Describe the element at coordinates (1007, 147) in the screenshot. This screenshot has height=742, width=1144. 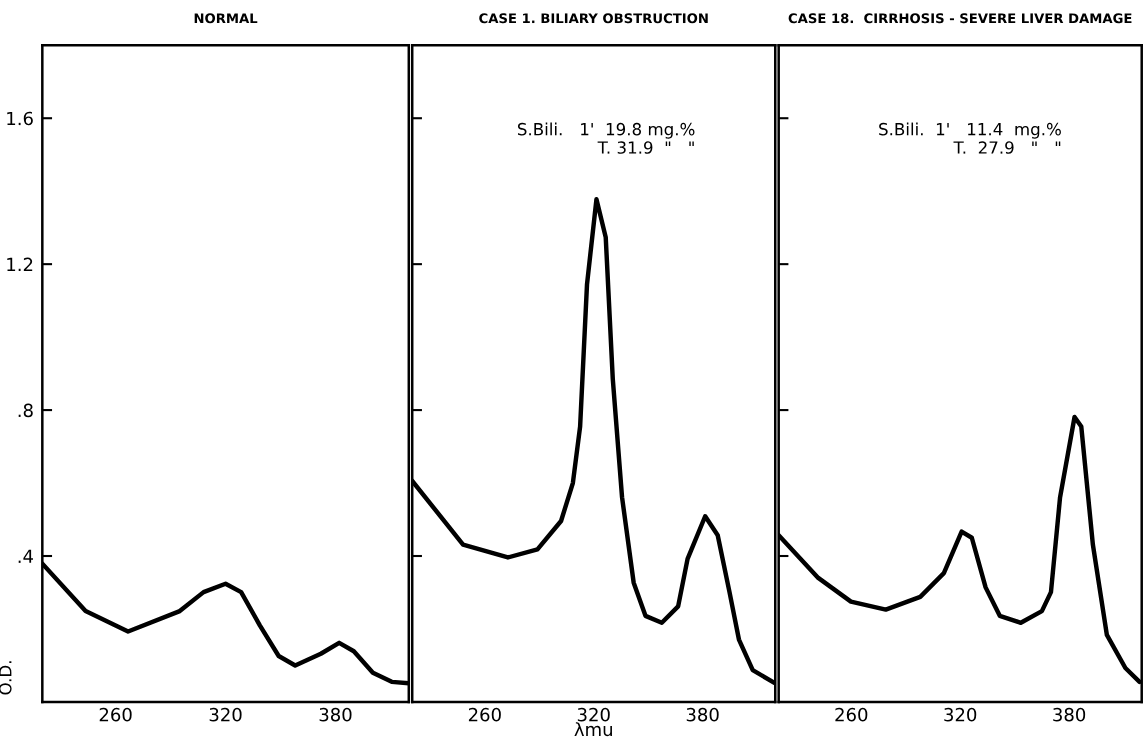
I see `annotation: T. 27.9 " "` at that location.